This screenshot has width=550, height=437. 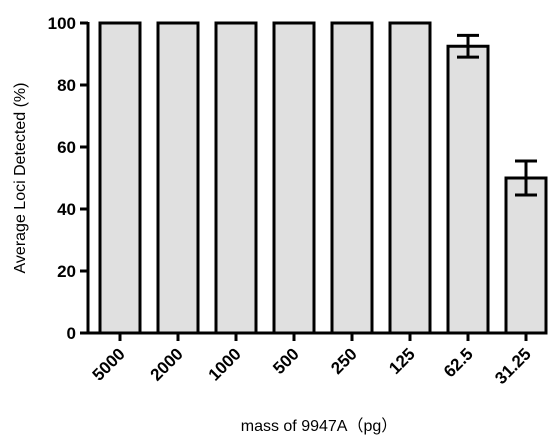 What do you see at coordinates (20, 178) in the screenshot?
I see `y-axis-title: Average Loci Detected (%)` at bounding box center [20, 178].